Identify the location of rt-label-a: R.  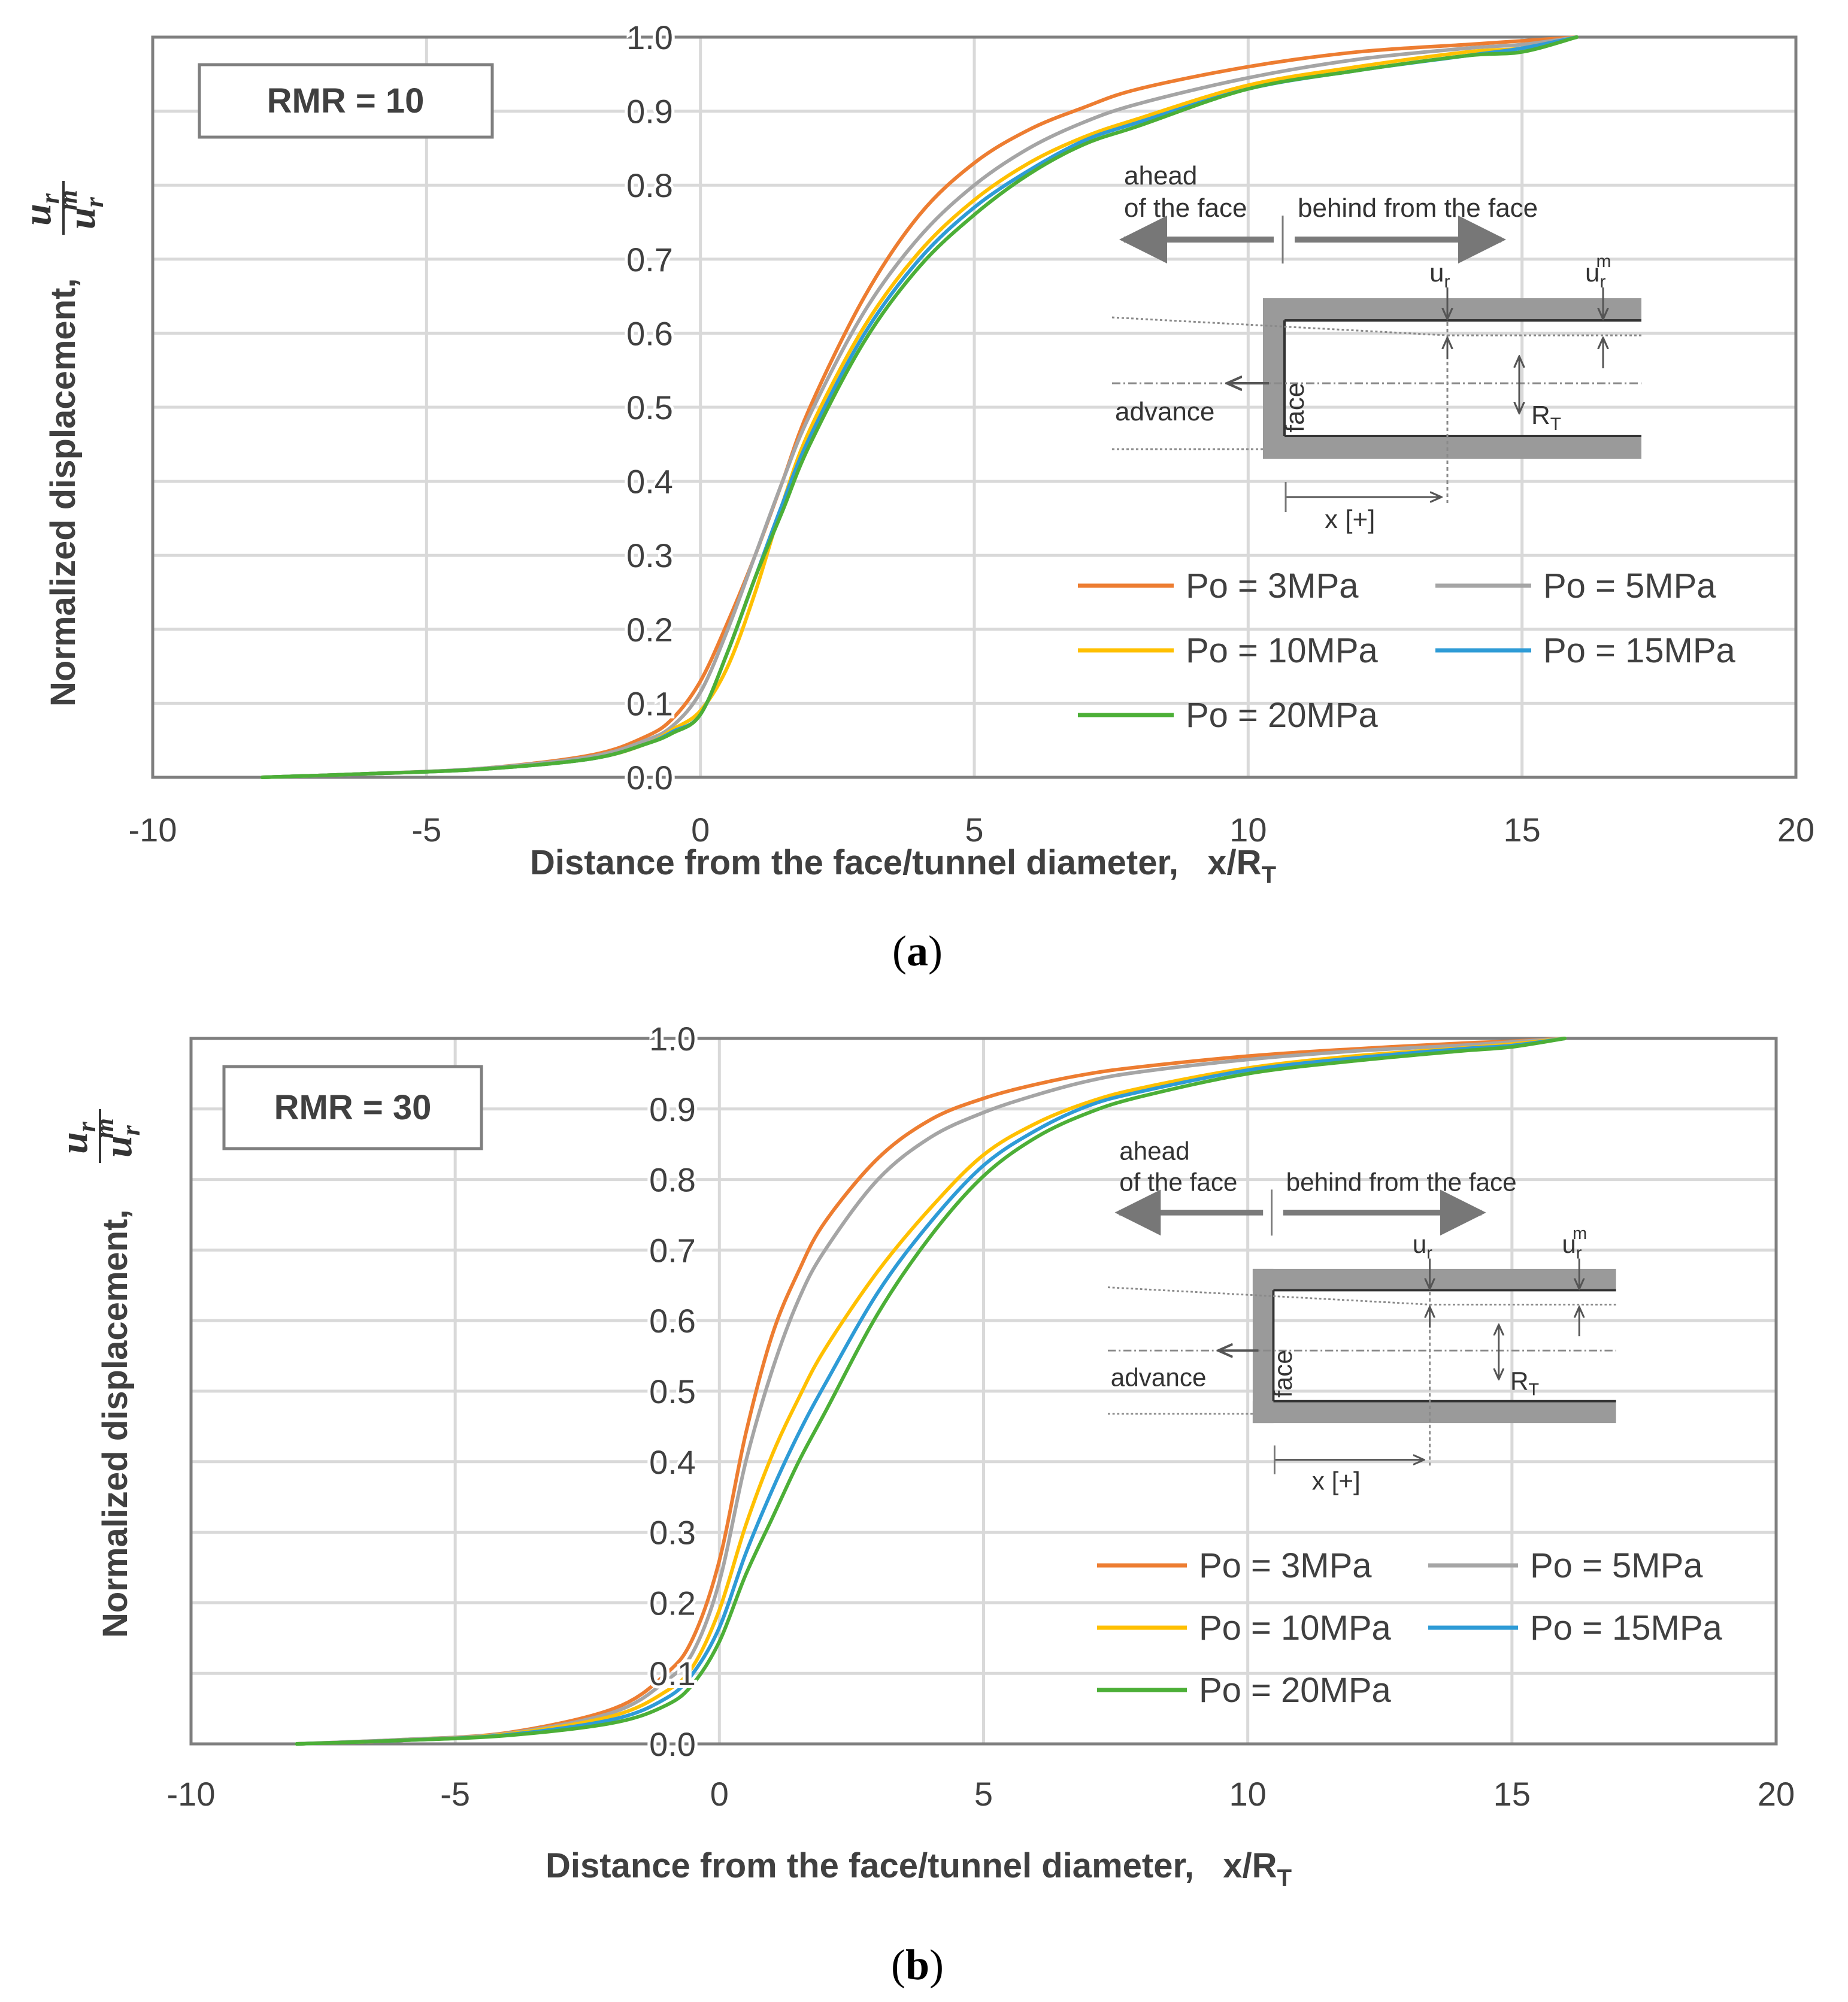
(1540, 416).